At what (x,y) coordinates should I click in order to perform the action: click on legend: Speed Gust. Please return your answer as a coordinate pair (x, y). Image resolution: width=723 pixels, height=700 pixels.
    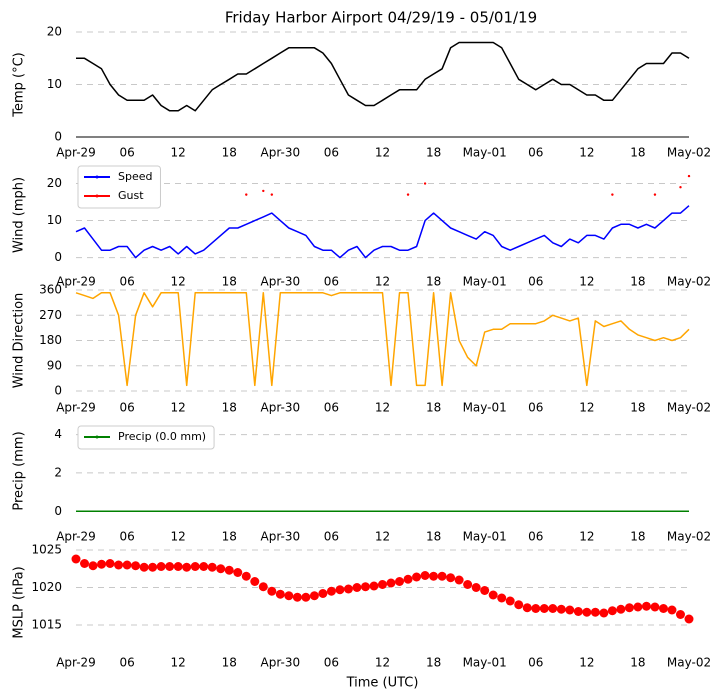
    Looking at the image, I should click on (119, 187).